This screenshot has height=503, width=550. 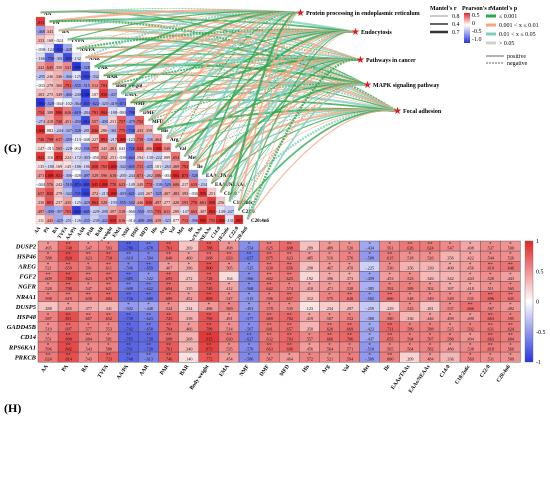 I want to click on row-label: DUSP5, so click(x=26, y=307).